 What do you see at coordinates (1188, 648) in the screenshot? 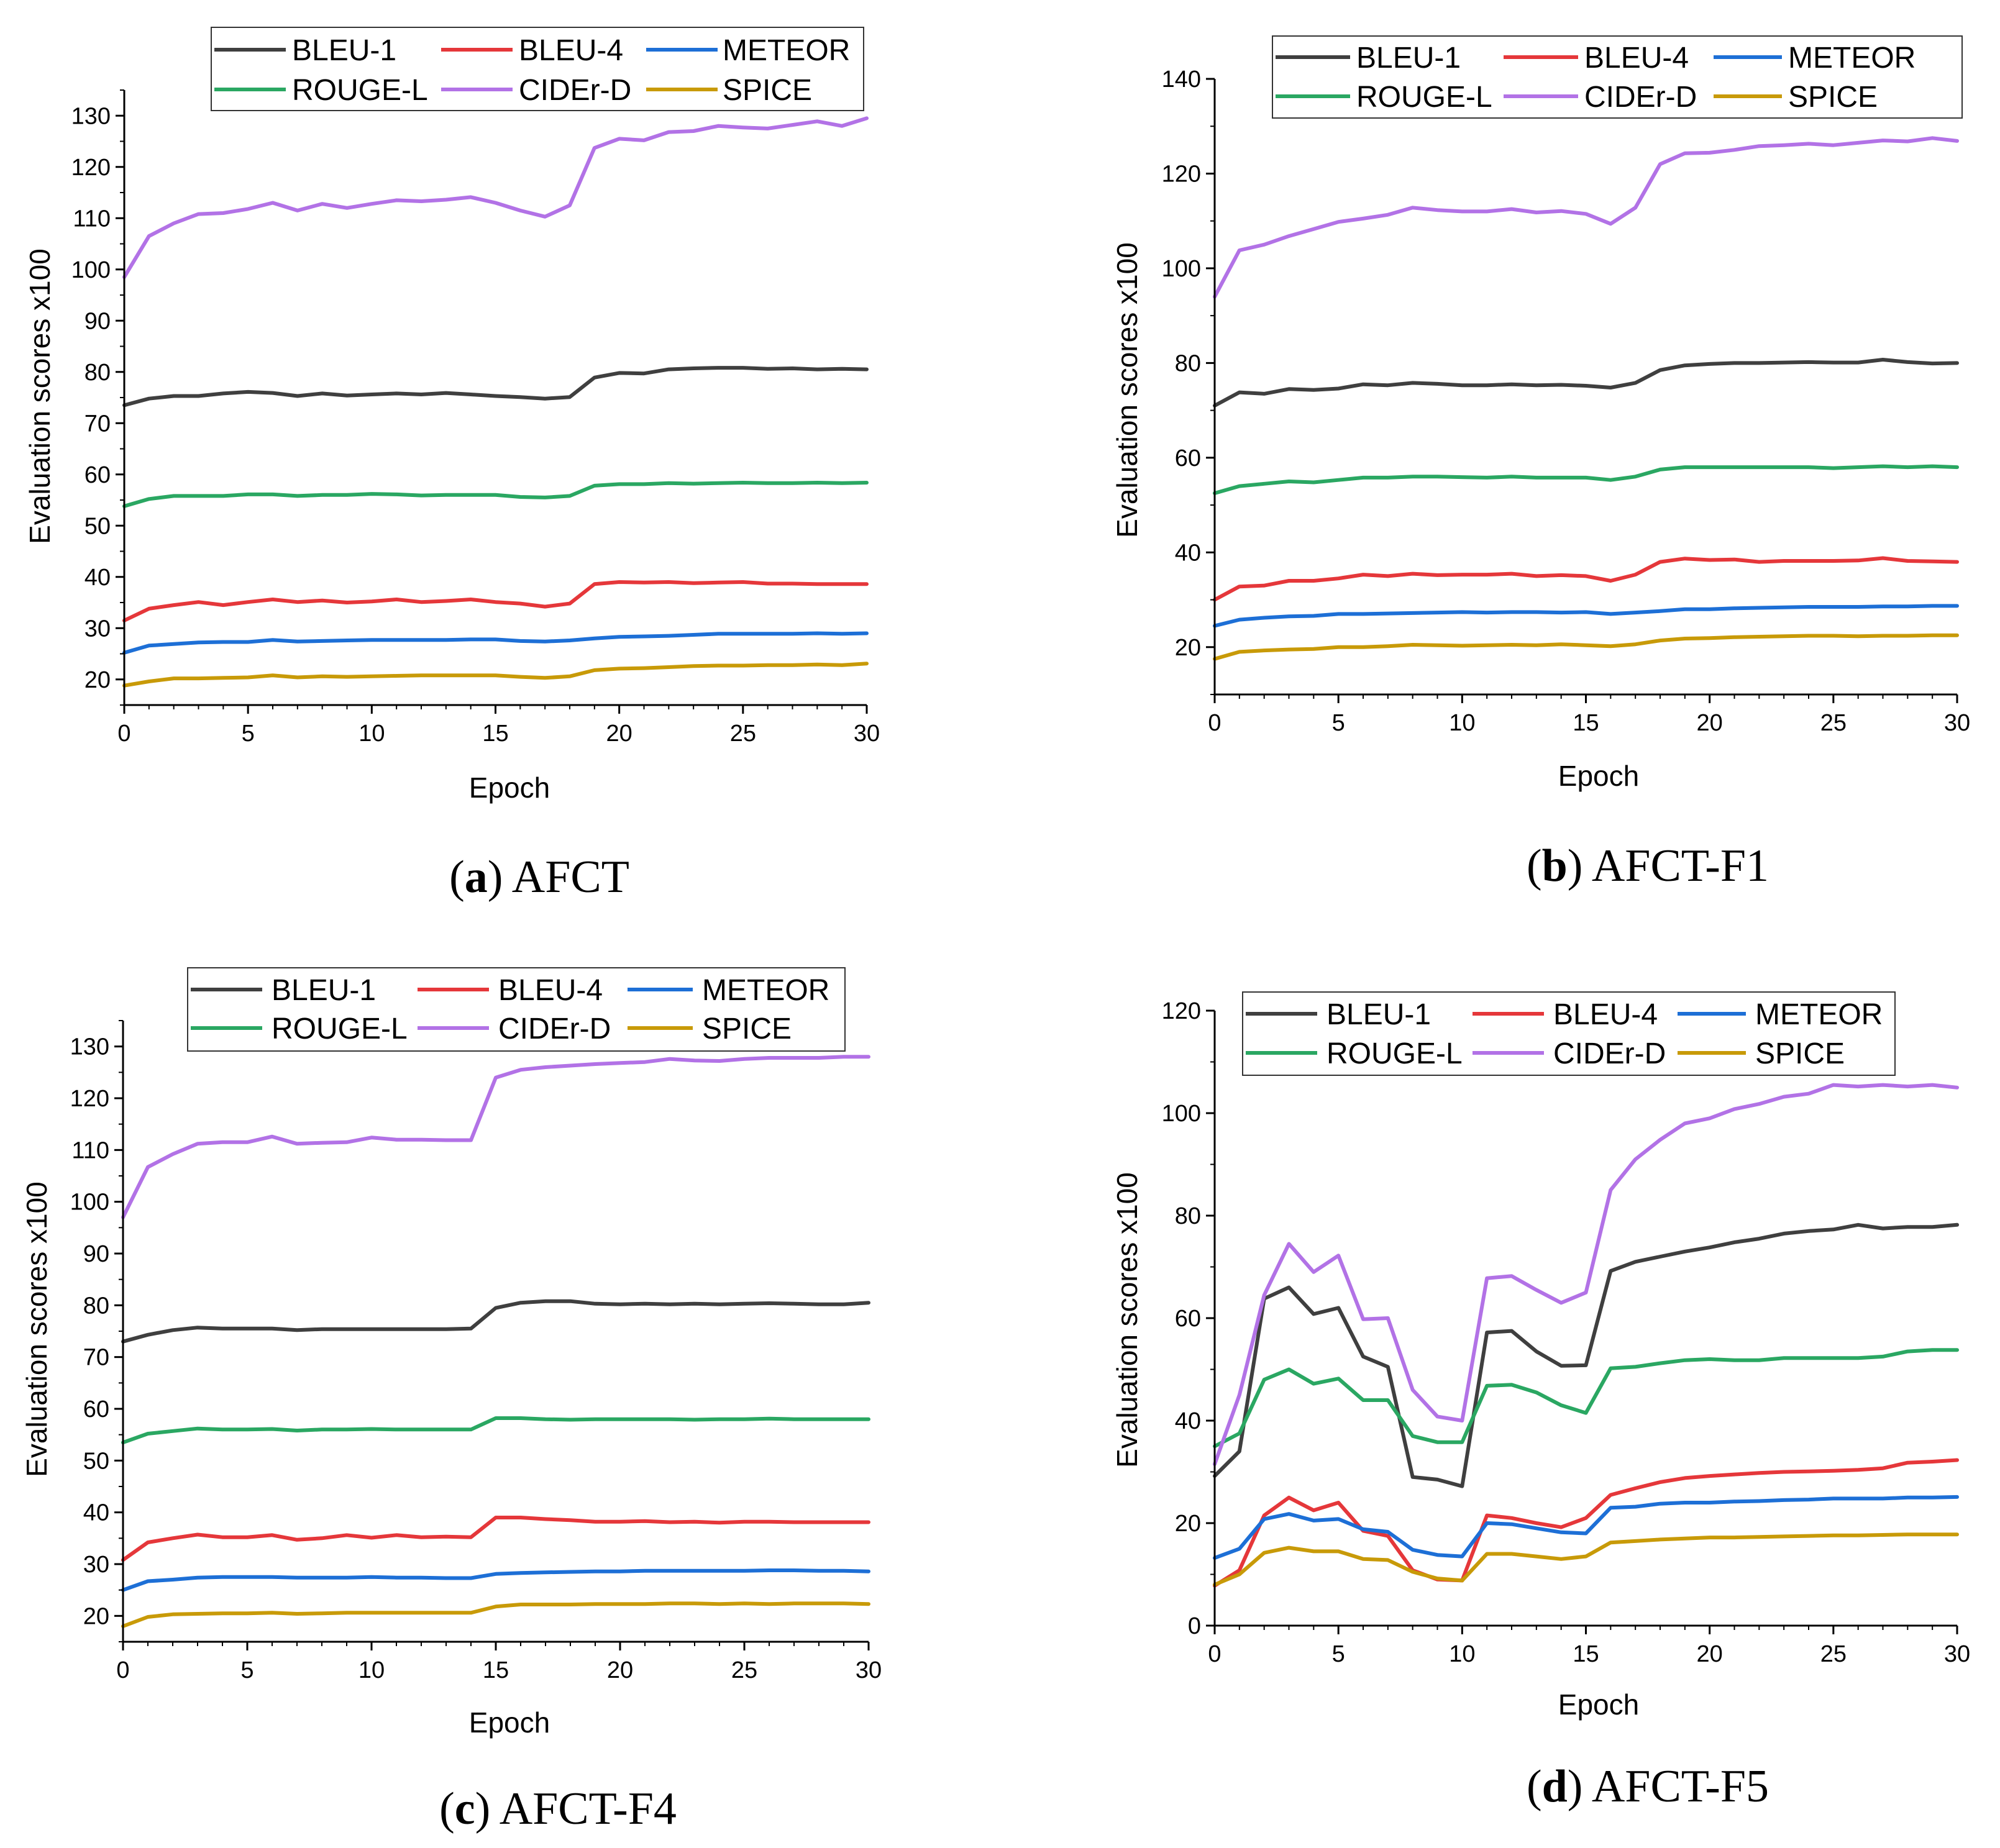
I see `panel-b-y-tick-label-20: 20` at bounding box center [1188, 648].